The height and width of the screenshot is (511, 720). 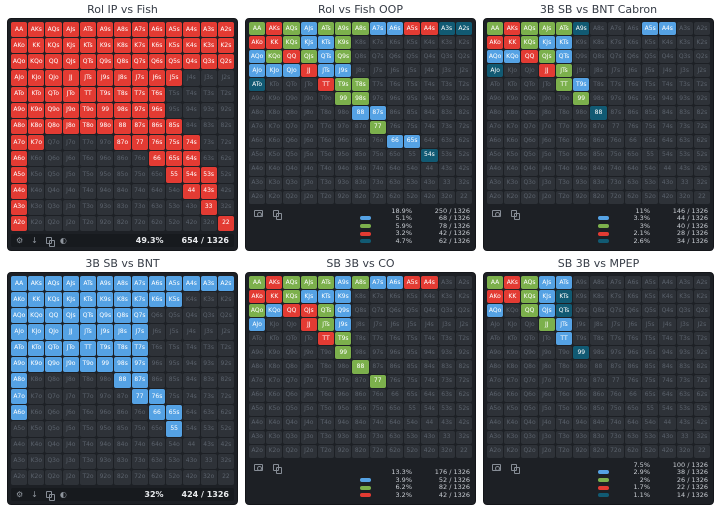 What do you see at coordinates (122, 175) in the screenshot?
I see `hand-cell-85o: 85o` at bounding box center [122, 175].